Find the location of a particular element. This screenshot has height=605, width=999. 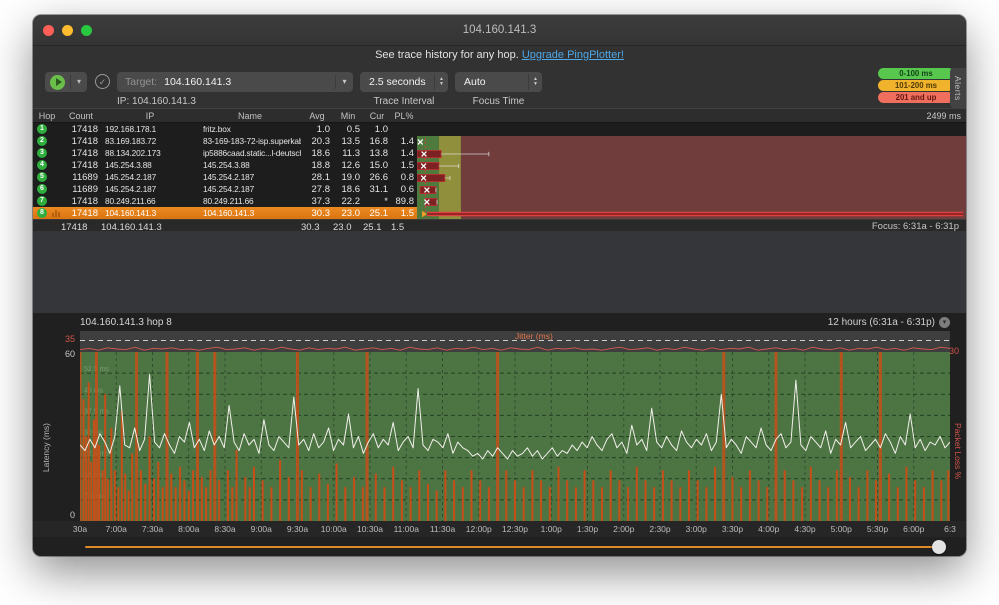

cell-ip: 145.254.3.88 is located at coordinates (128, 165).